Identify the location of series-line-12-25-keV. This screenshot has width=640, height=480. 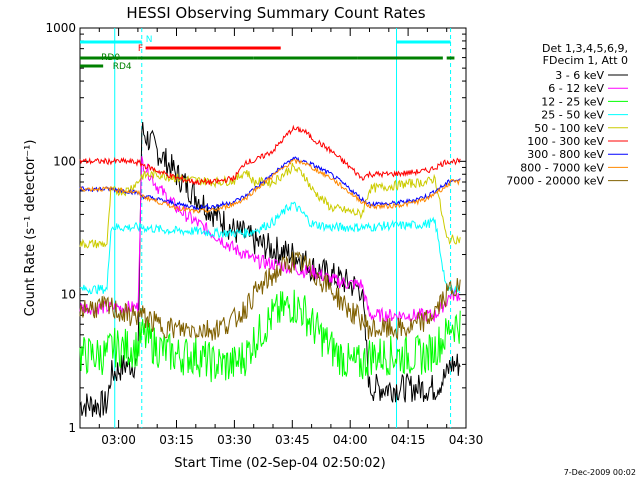
(270, 336).